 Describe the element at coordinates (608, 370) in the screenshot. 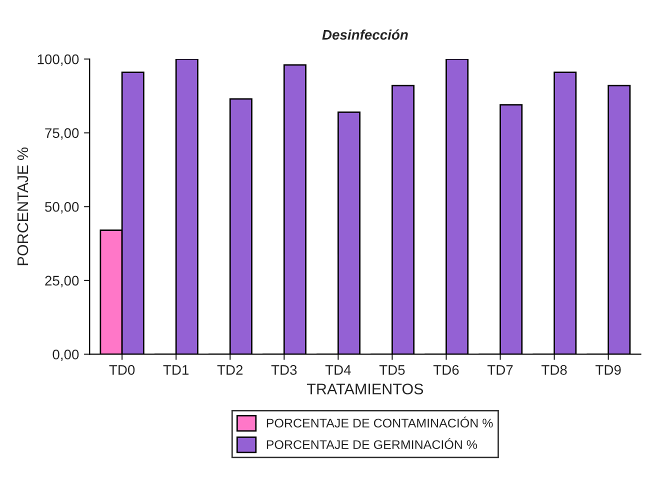

I see `x-tick-label: TD9` at that location.